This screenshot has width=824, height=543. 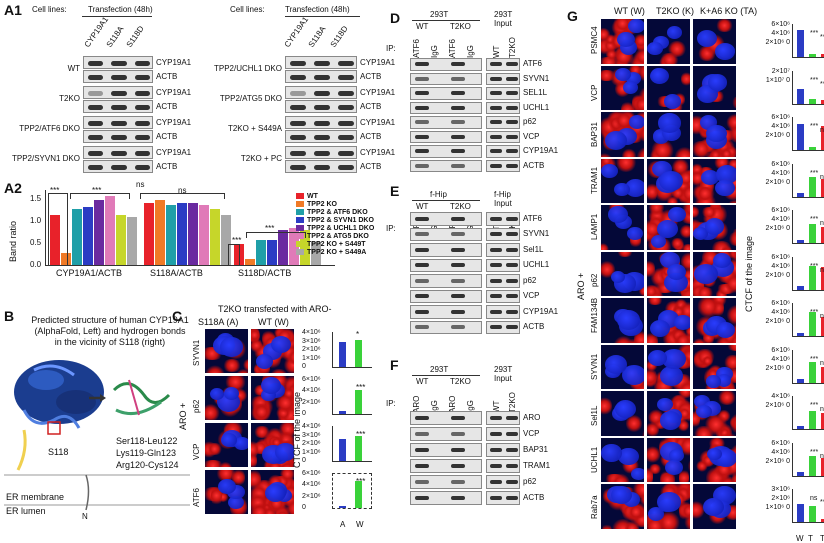 What do you see at coordinates (531, 136) in the screenshot?
I see `blot-label: VCP` at bounding box center [531, 136].